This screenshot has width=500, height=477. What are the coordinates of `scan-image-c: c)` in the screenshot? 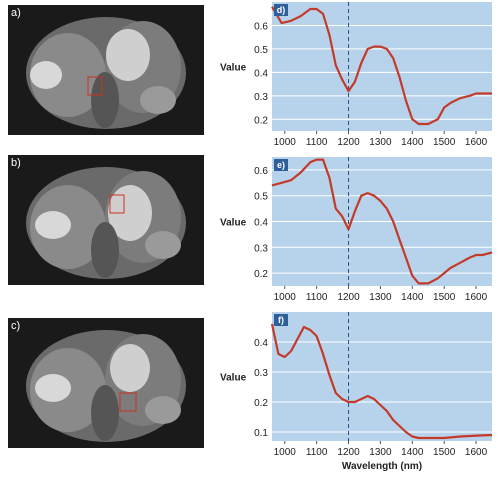 It's located at (106, 383).